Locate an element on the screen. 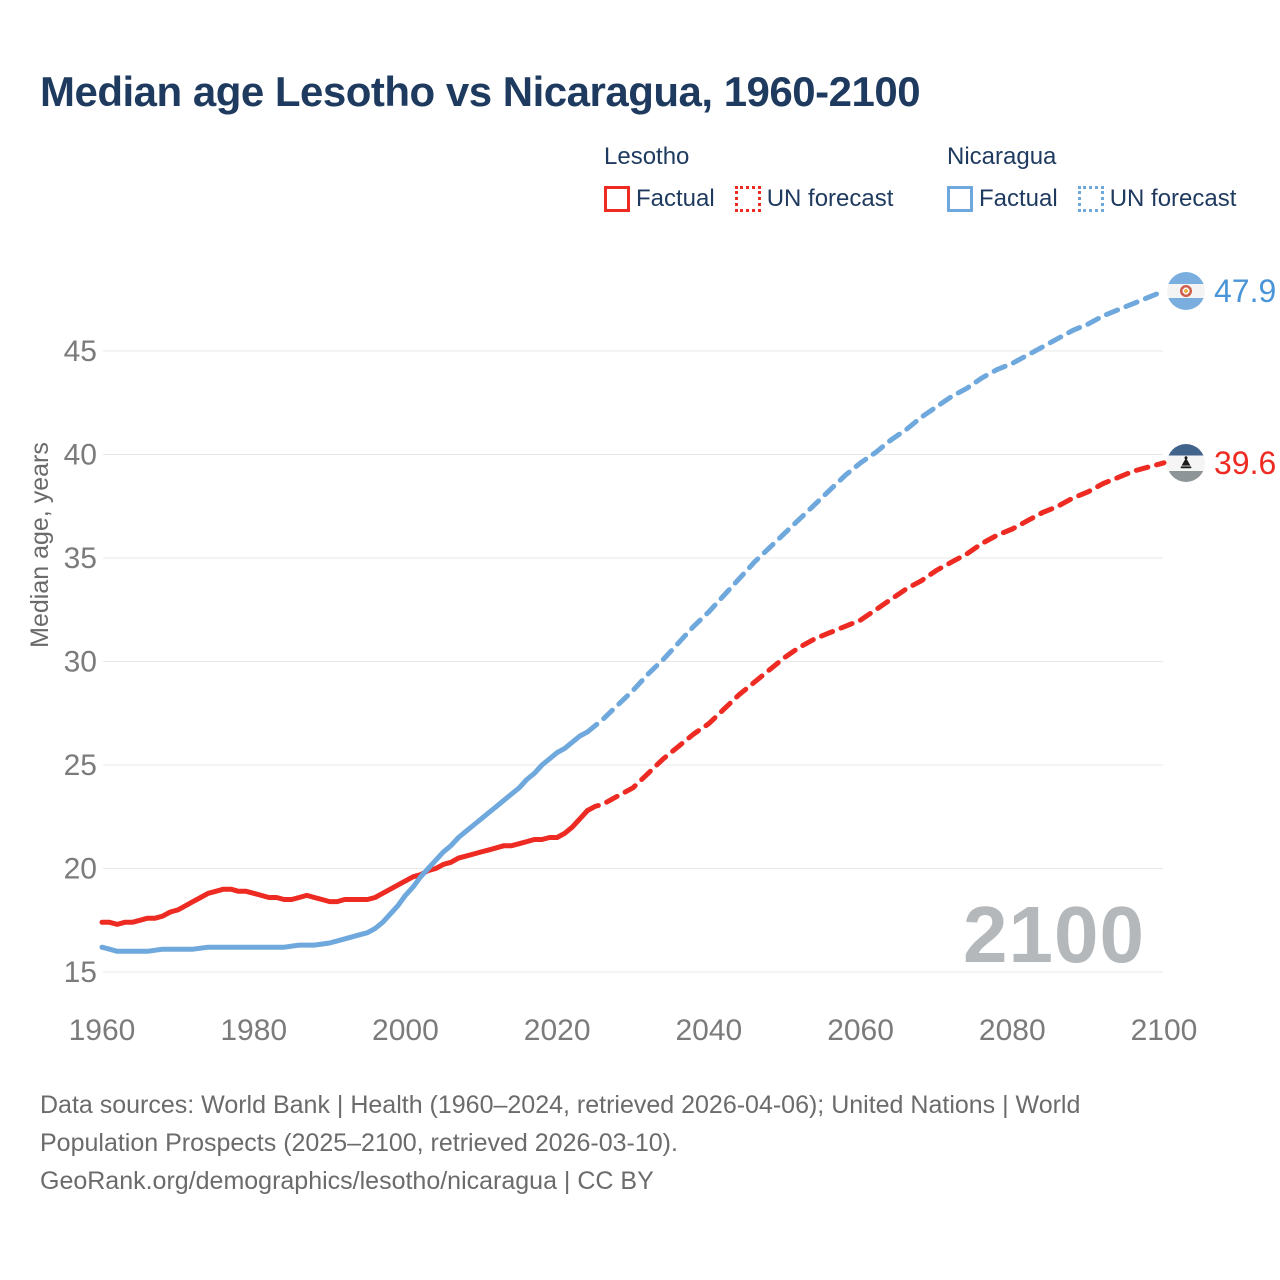  series-nicaragua-factual-line is located at coordinates (344, 841).